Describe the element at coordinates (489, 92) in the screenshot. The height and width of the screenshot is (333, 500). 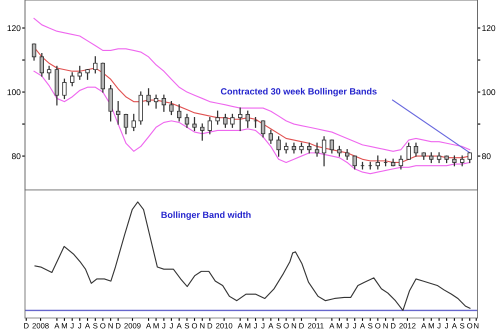
I see `y2-tick-label: 100` at that location.